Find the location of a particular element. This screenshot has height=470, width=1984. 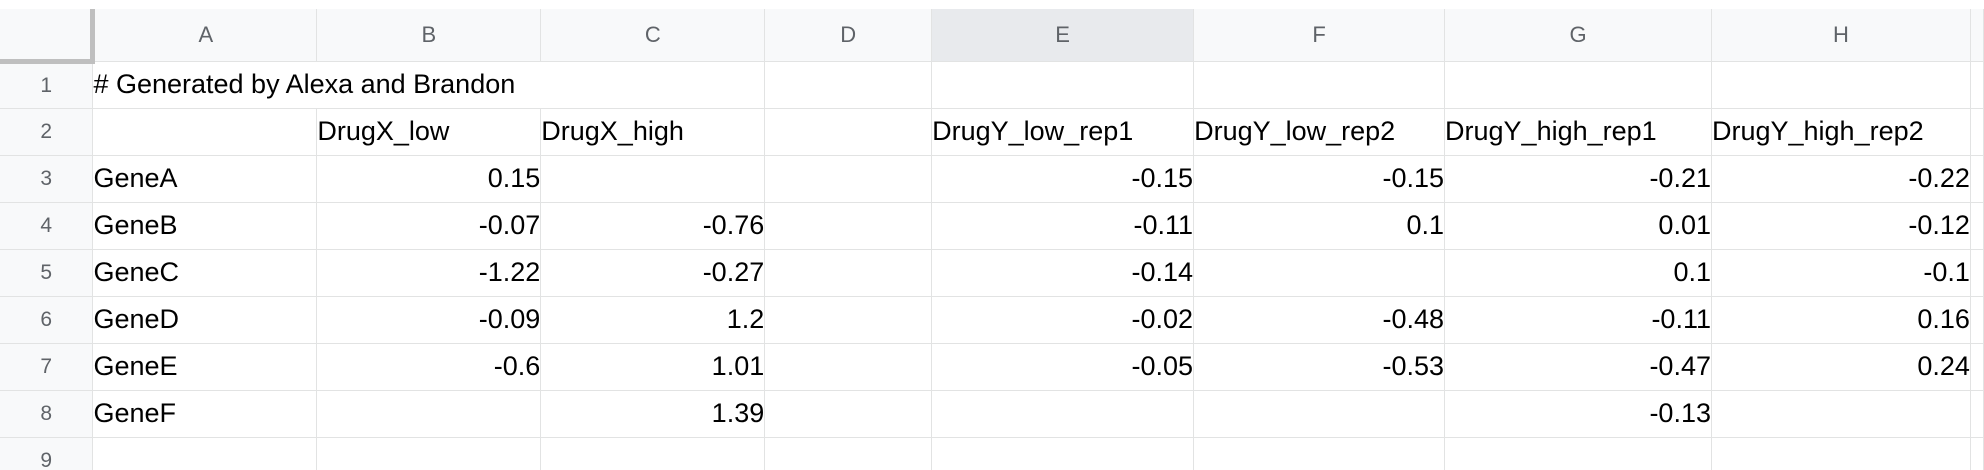

cell-h6: 0.16 is located at coordinates (1841, 320).